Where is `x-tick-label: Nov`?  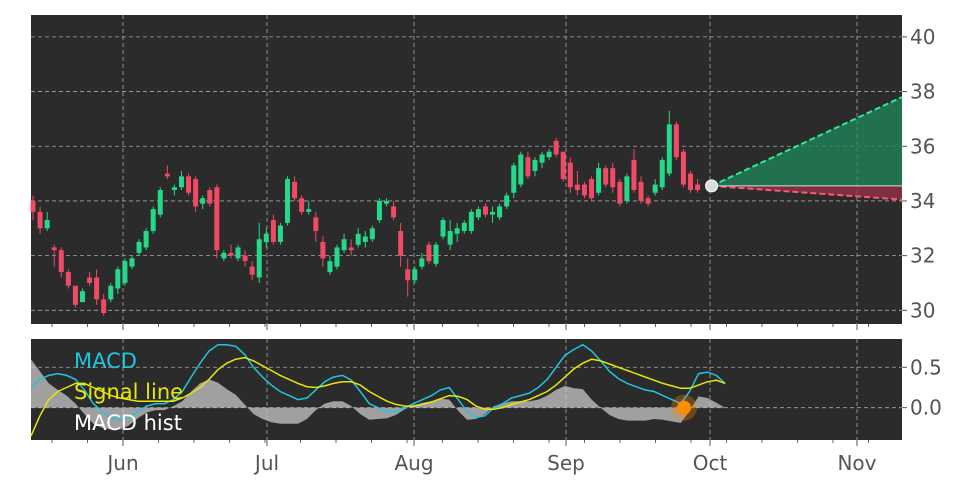 x-tick-label: Nov is located at coordinates (856, 463).